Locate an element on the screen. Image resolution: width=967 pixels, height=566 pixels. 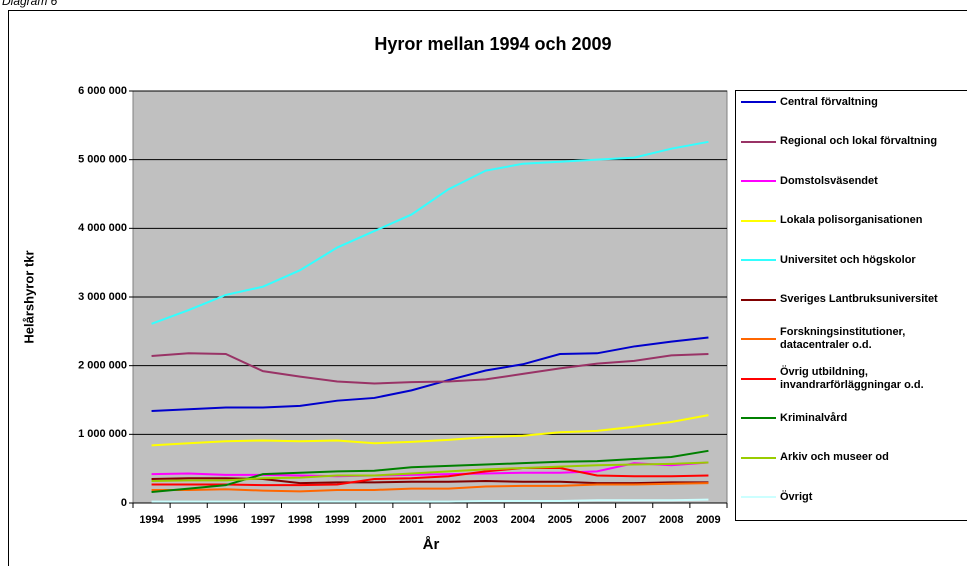
y-tick-label: 1 000 000 is located at coordinates (102, 434).